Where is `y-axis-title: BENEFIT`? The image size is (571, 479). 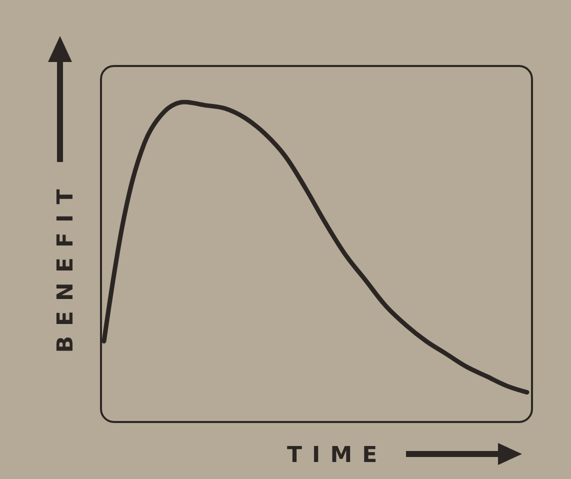
y-axis-title: BENEFIT is located at coordinates (65, 266).